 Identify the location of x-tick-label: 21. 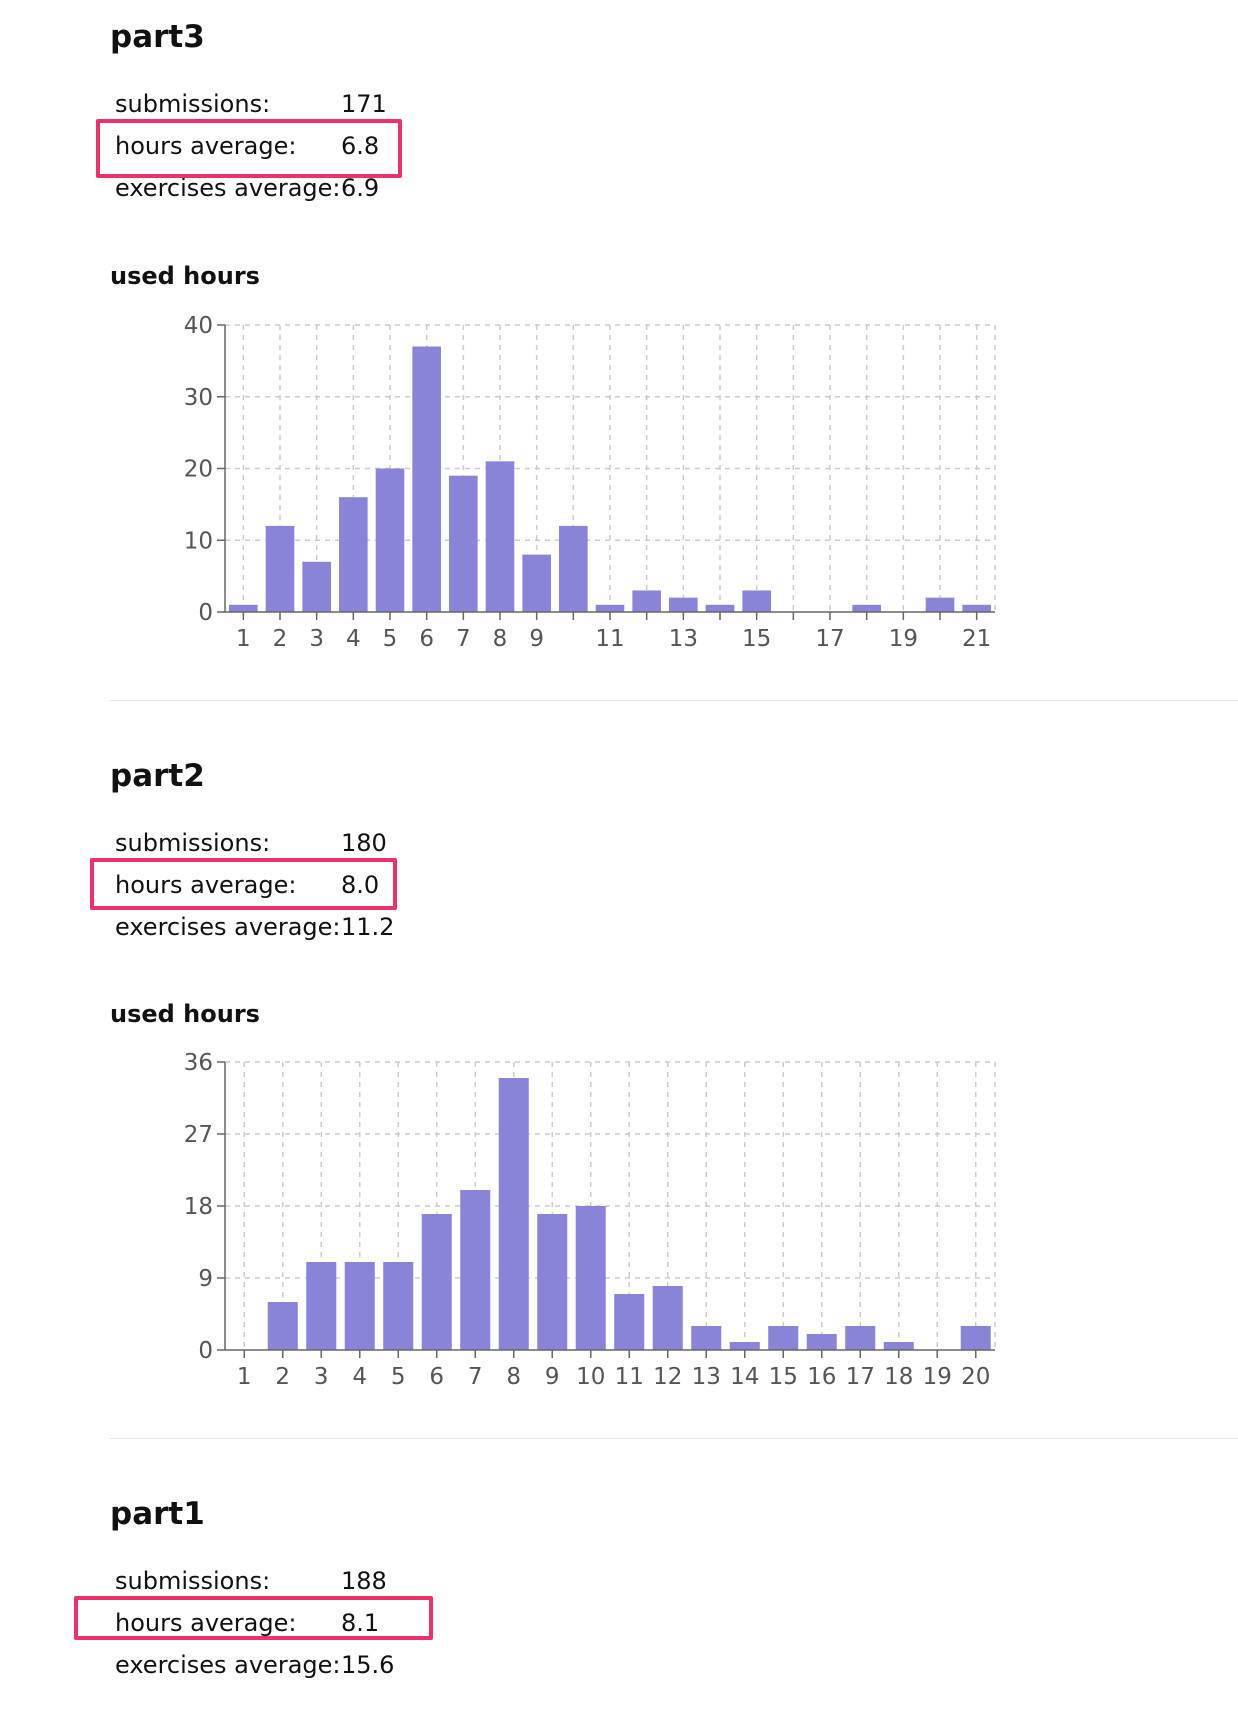
(976, 639).